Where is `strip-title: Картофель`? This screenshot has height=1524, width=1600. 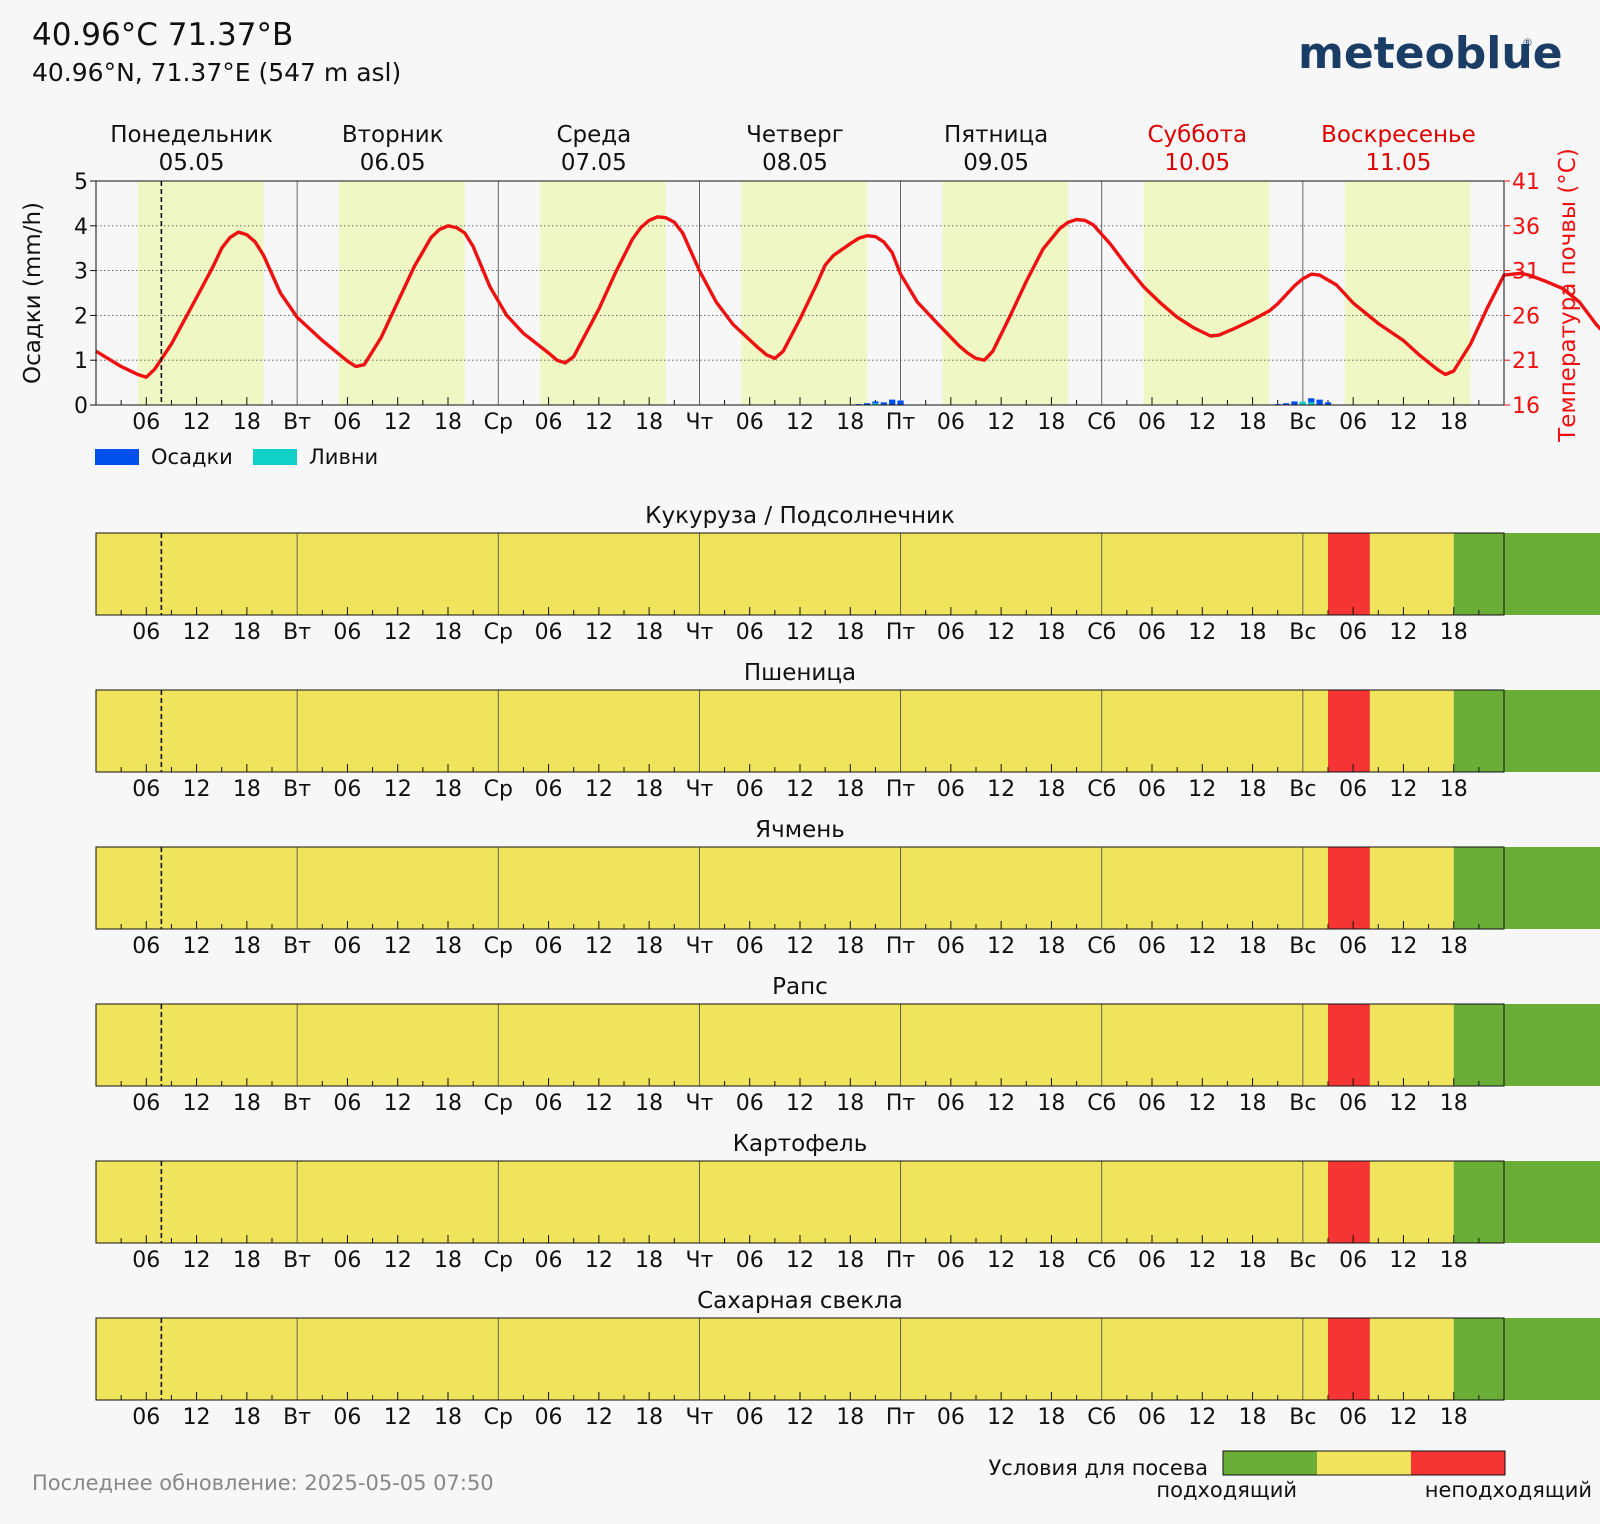 strip-title: Картофель is located at coordinates (800, 1144).